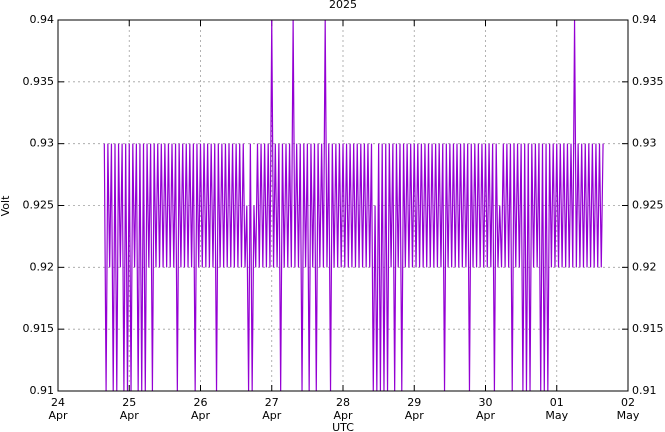  I want to click on x-tick-label: 27 Apr, so click(272, 409).